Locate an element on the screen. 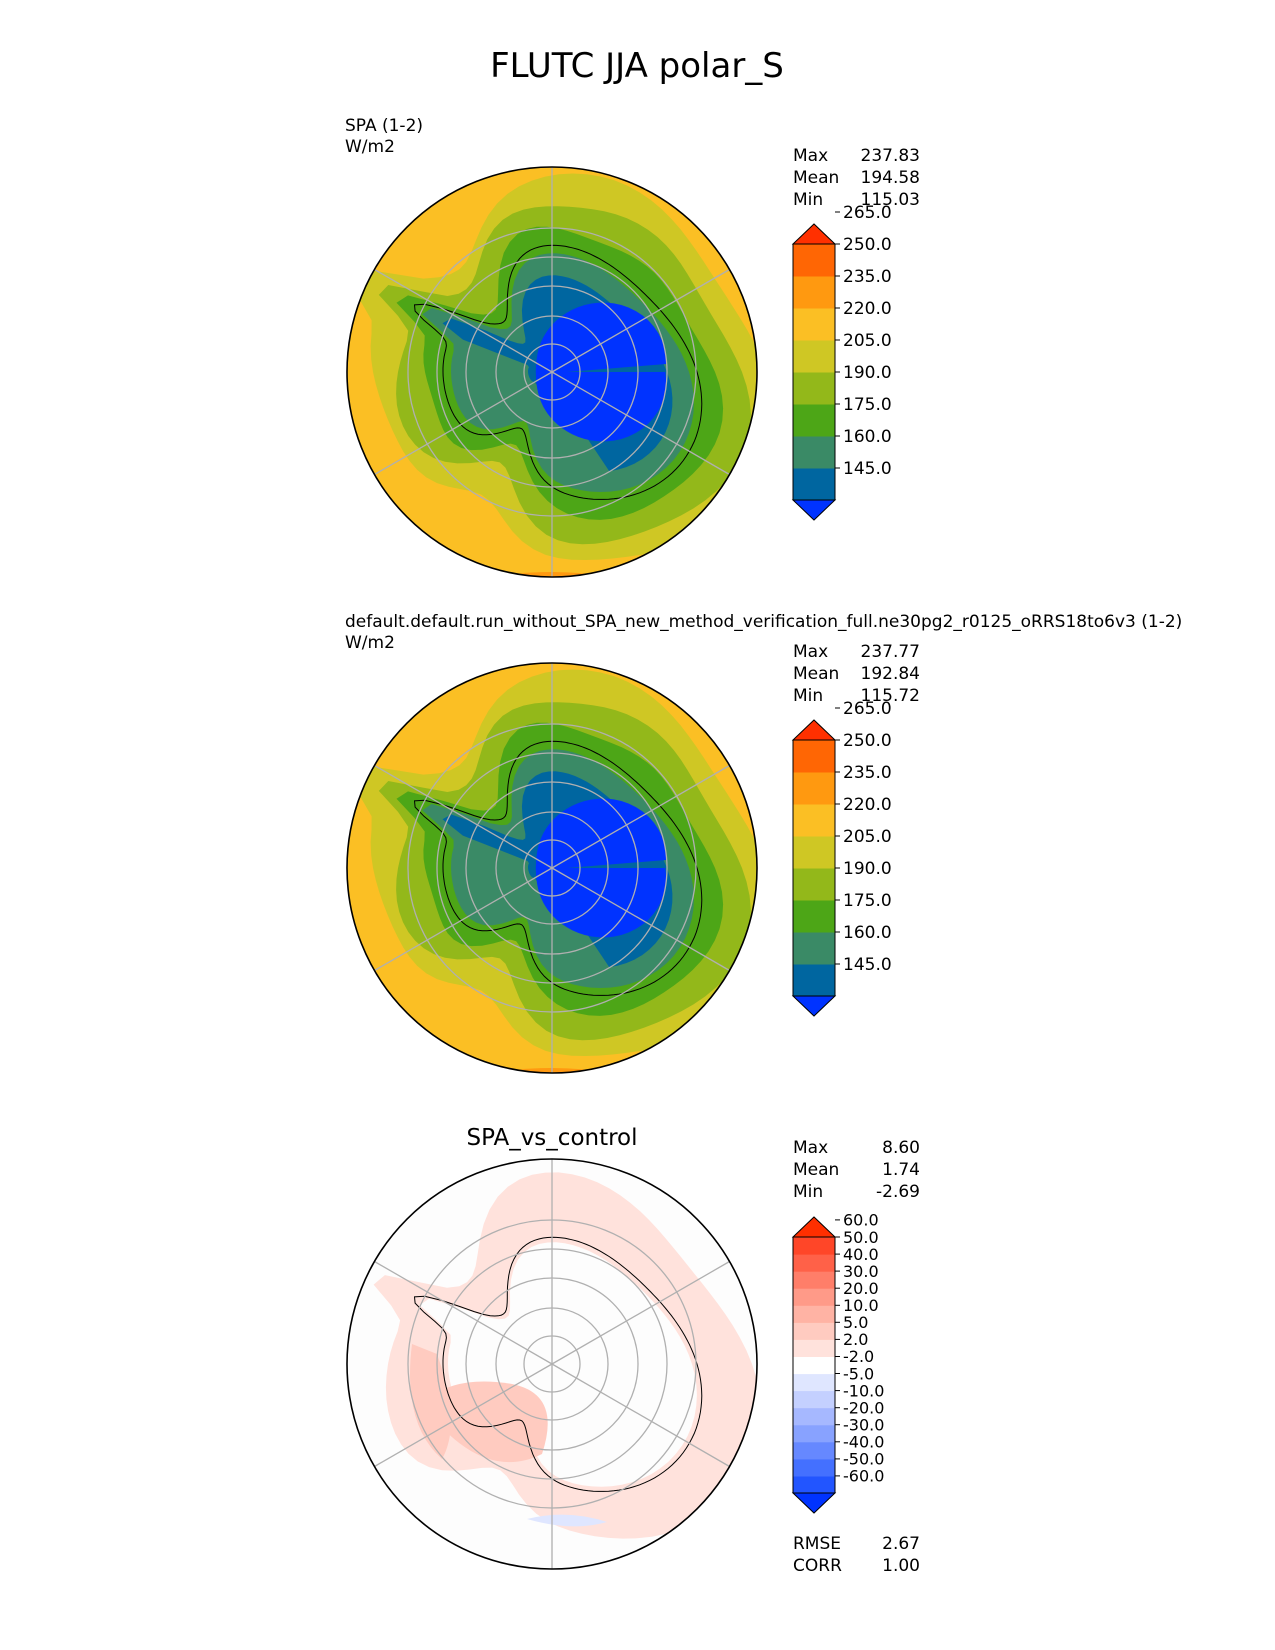 The image size is (1275, 1650). panel-units: W/m2 is located at coordinates (370, 147).